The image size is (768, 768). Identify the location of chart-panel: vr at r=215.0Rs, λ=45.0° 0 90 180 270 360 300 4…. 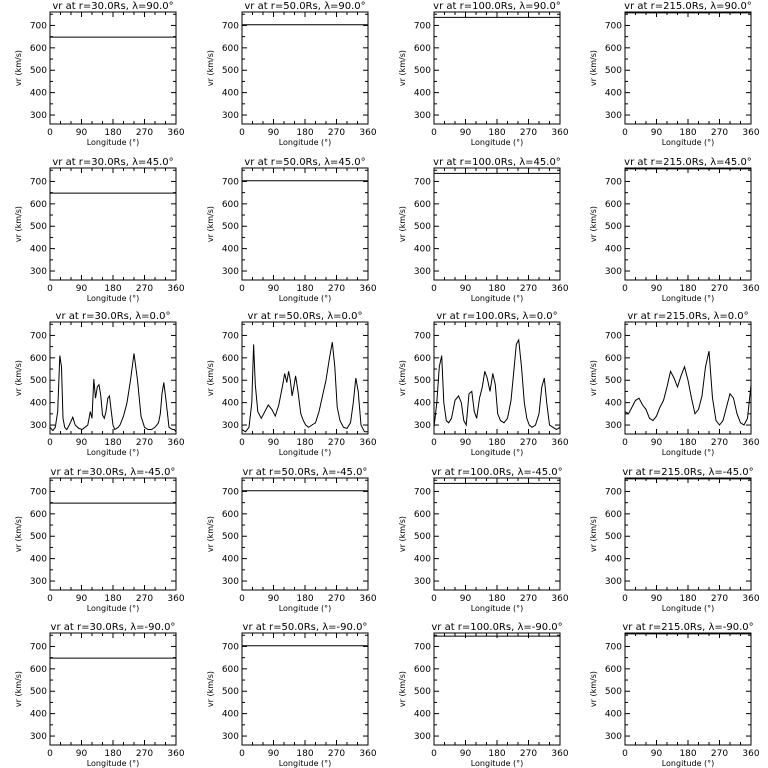
(674, 230).